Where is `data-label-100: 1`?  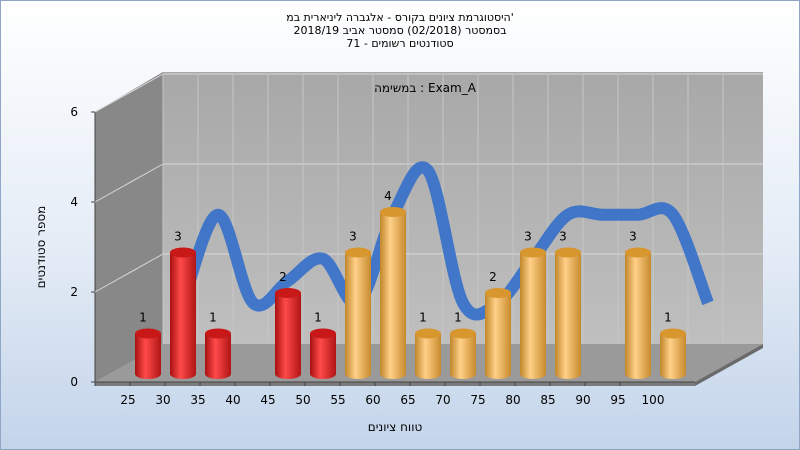
data-label-100: 1 is located at coordinates (668, 318).